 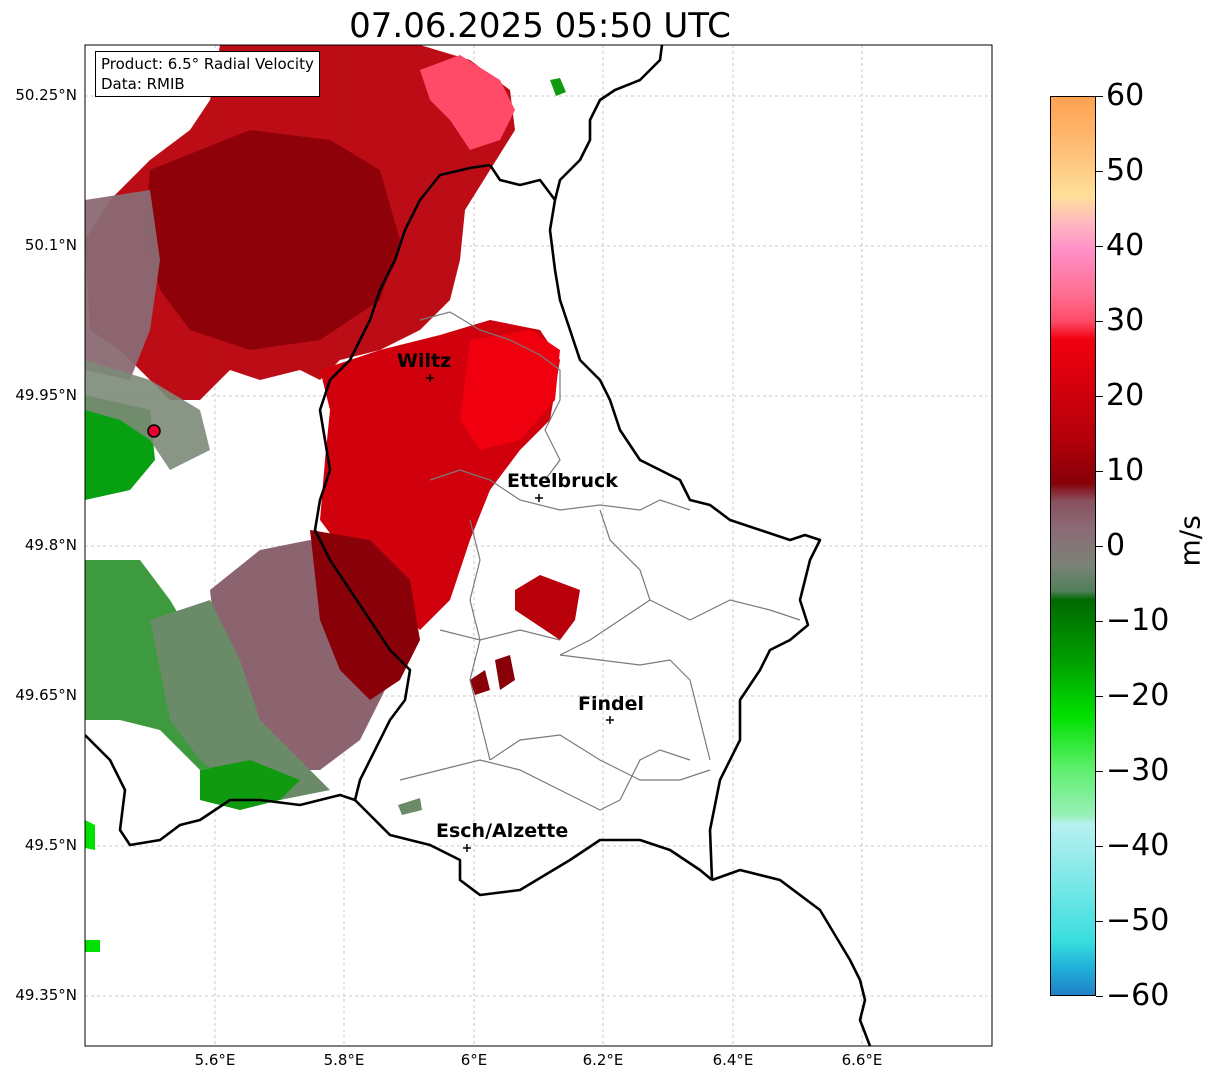 I want to click on x-tick: 6.4°E, so click(x=733, y=1060).